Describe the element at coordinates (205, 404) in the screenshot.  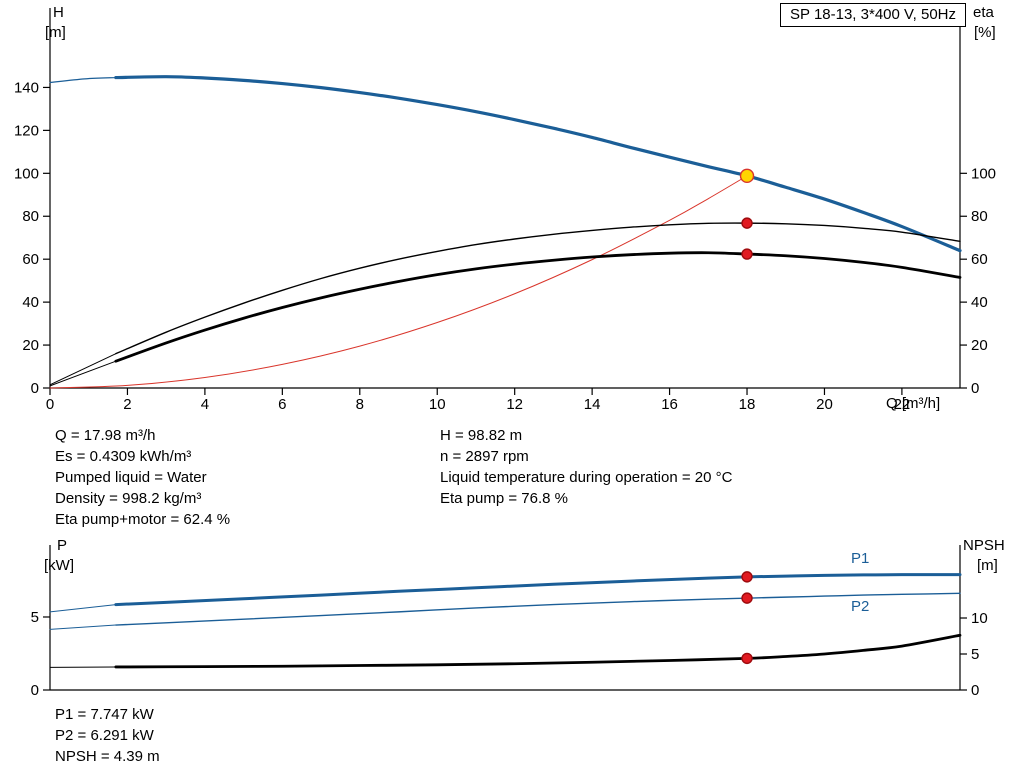
I see `x-tick-label: 4` at that location.